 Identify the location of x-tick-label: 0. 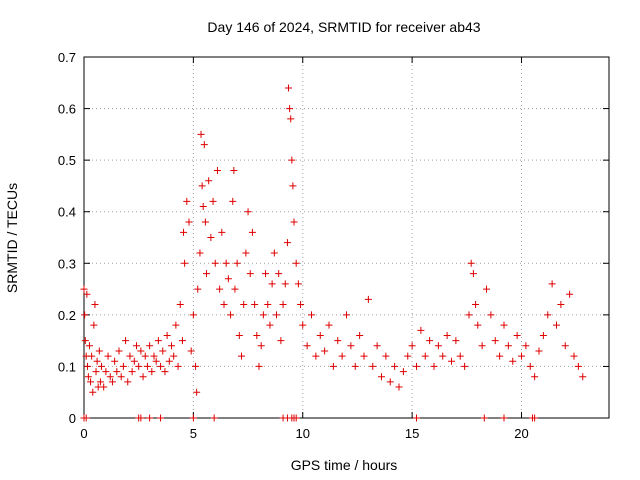
(83, 433).